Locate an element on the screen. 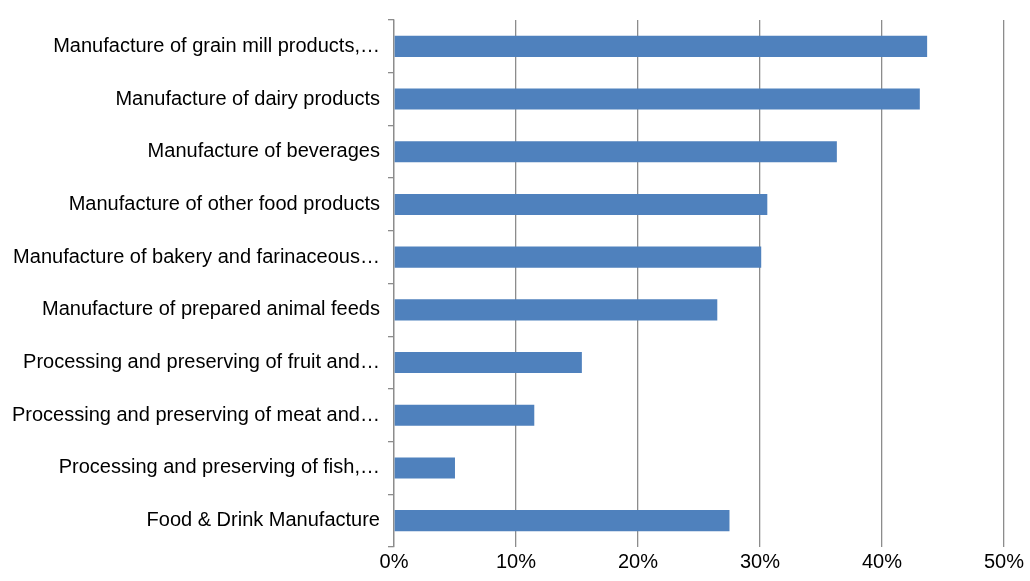 The height and width of the screenshot is (581, 1030). x-tick-label: 10% is located at coordinates (516, 560).